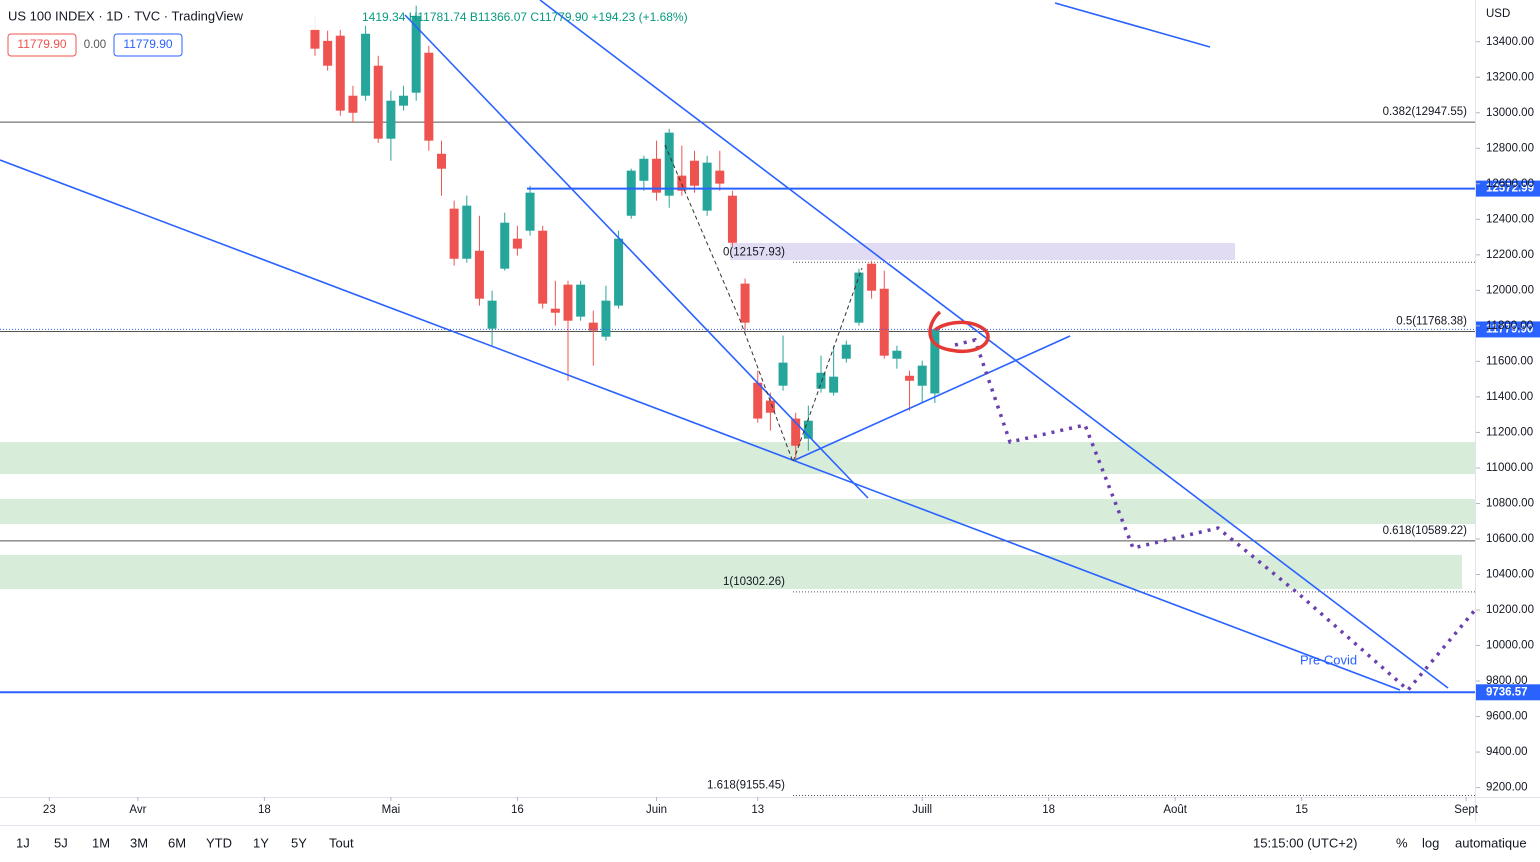 The width and height of the screenshot is (1540, 862). I want to click on x-tick-label: 23, so click(49, 810).